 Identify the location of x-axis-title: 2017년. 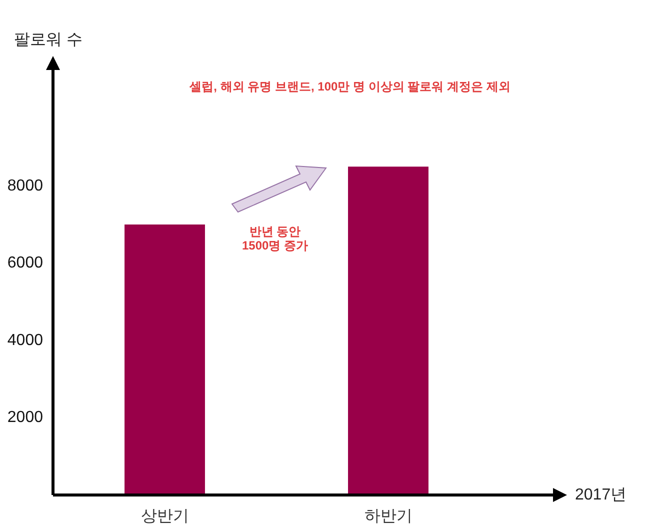
(601, 495).